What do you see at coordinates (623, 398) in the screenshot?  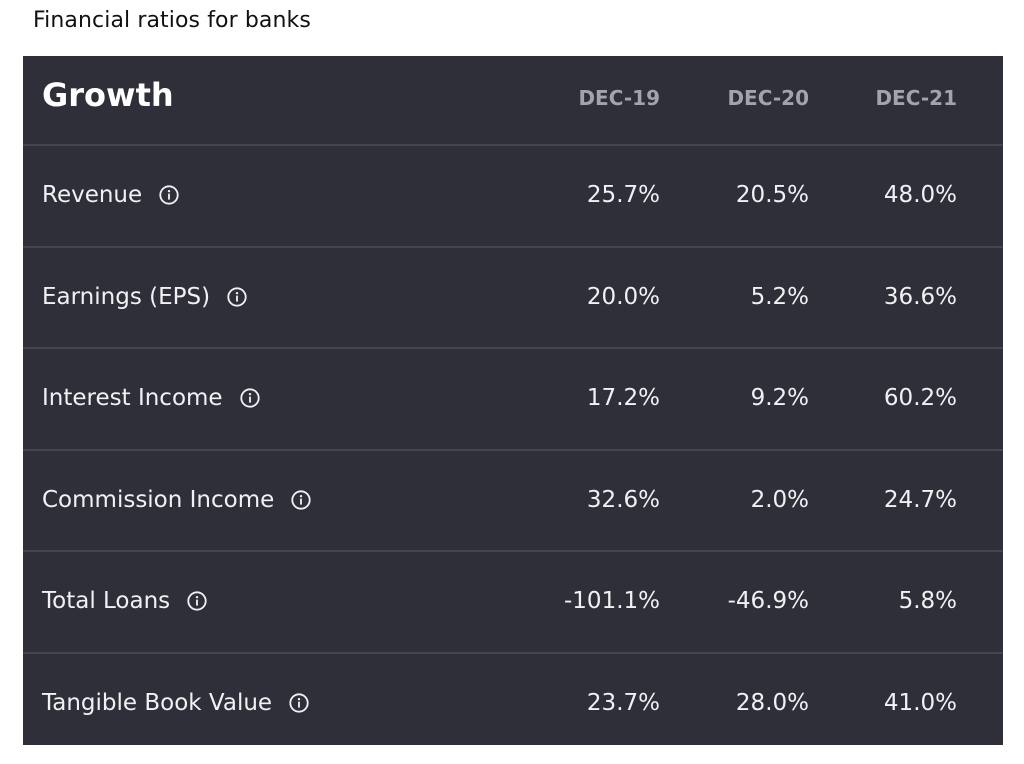 I see `cell-dec-19: 17.2%` at bounding box center [623, 398].